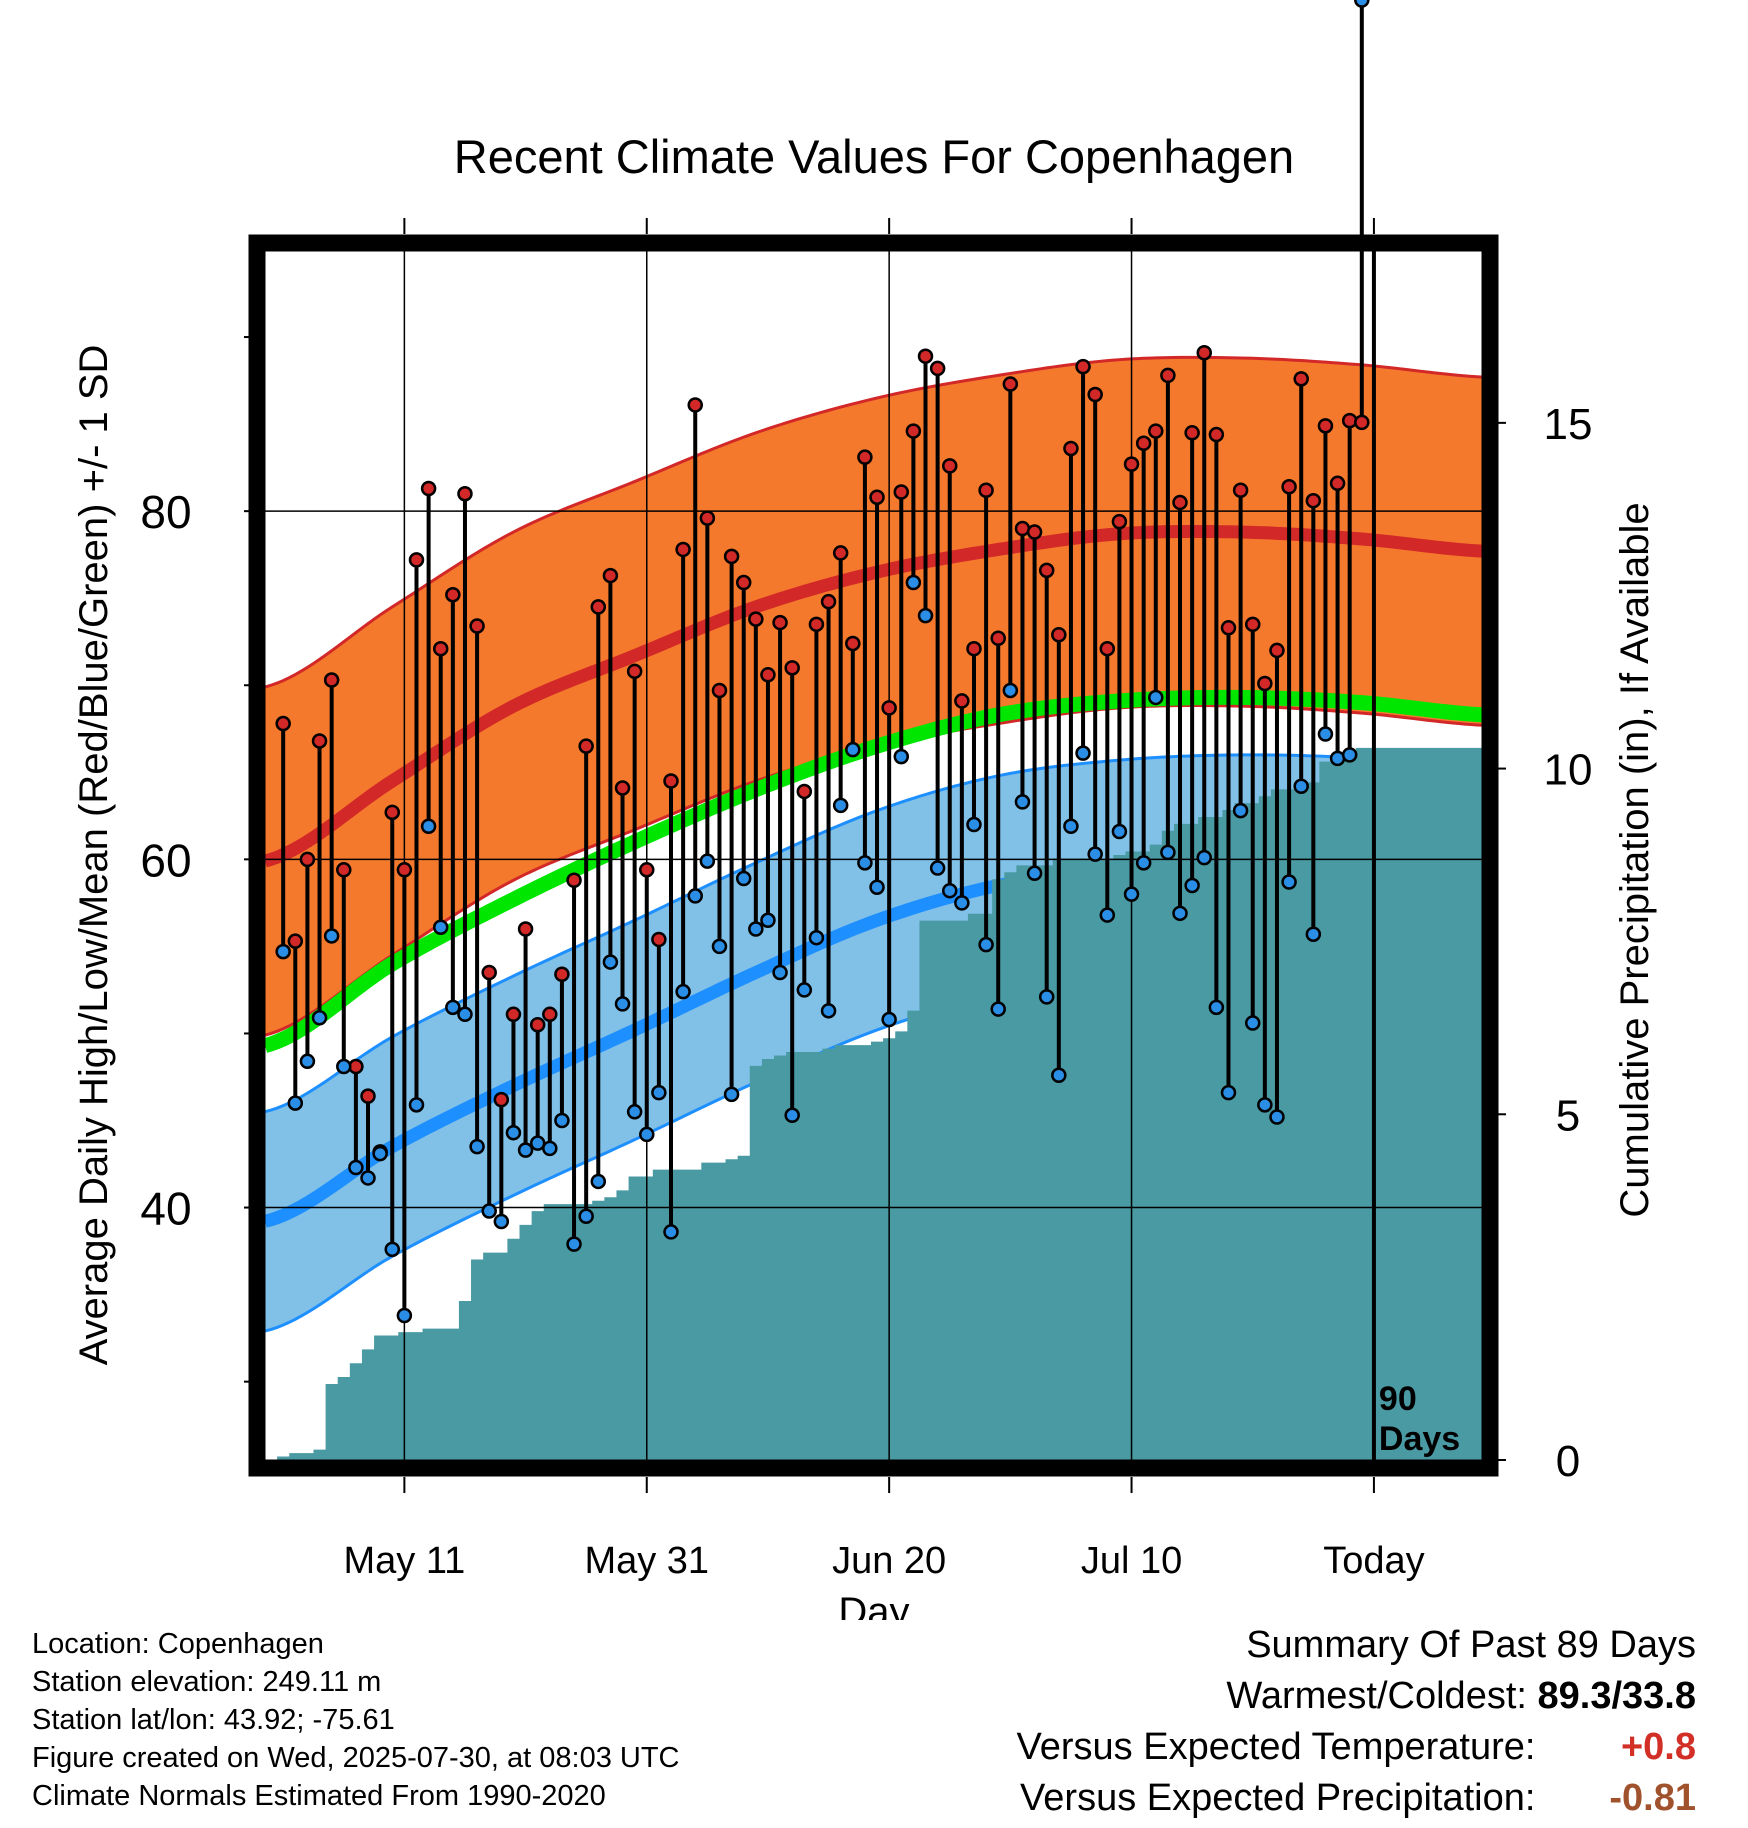 The image size is (1748, 1828). What do you see at coordinates (1471, 1645) in the screenshot?
I see `summary-heading: Summary Of Past 89 Days` at bounding box center [1471, 1645].